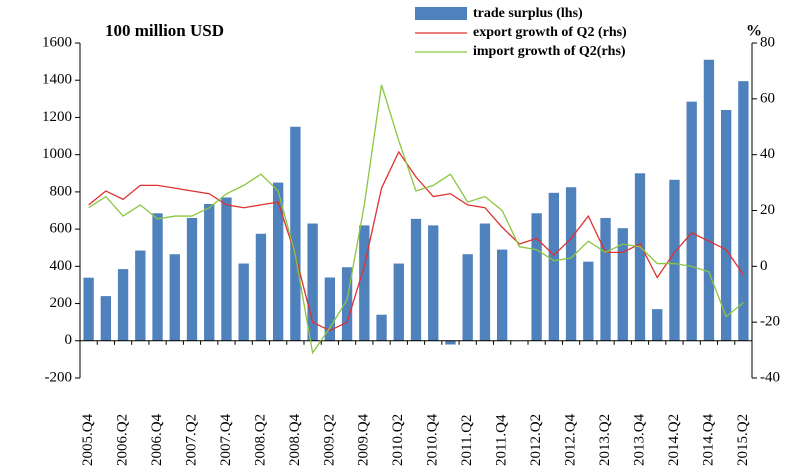 Image resolution: width=810 pixels, height=475 pixels. Describe the element at coordinates (502, 440) in the screenshot. I see `x-tick-label: 2011.Q4` at that location.